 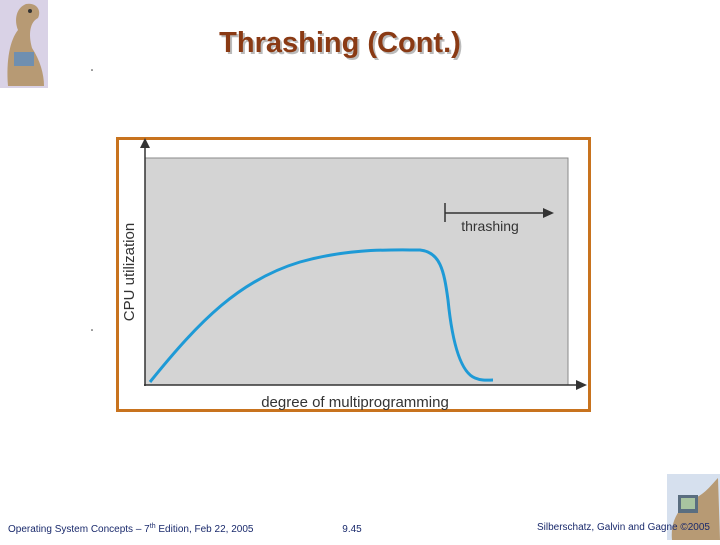 What do you see at coordinates (321, 315) in the screenshot?
I see `utilization-curve` at bounding box center [321, 315].